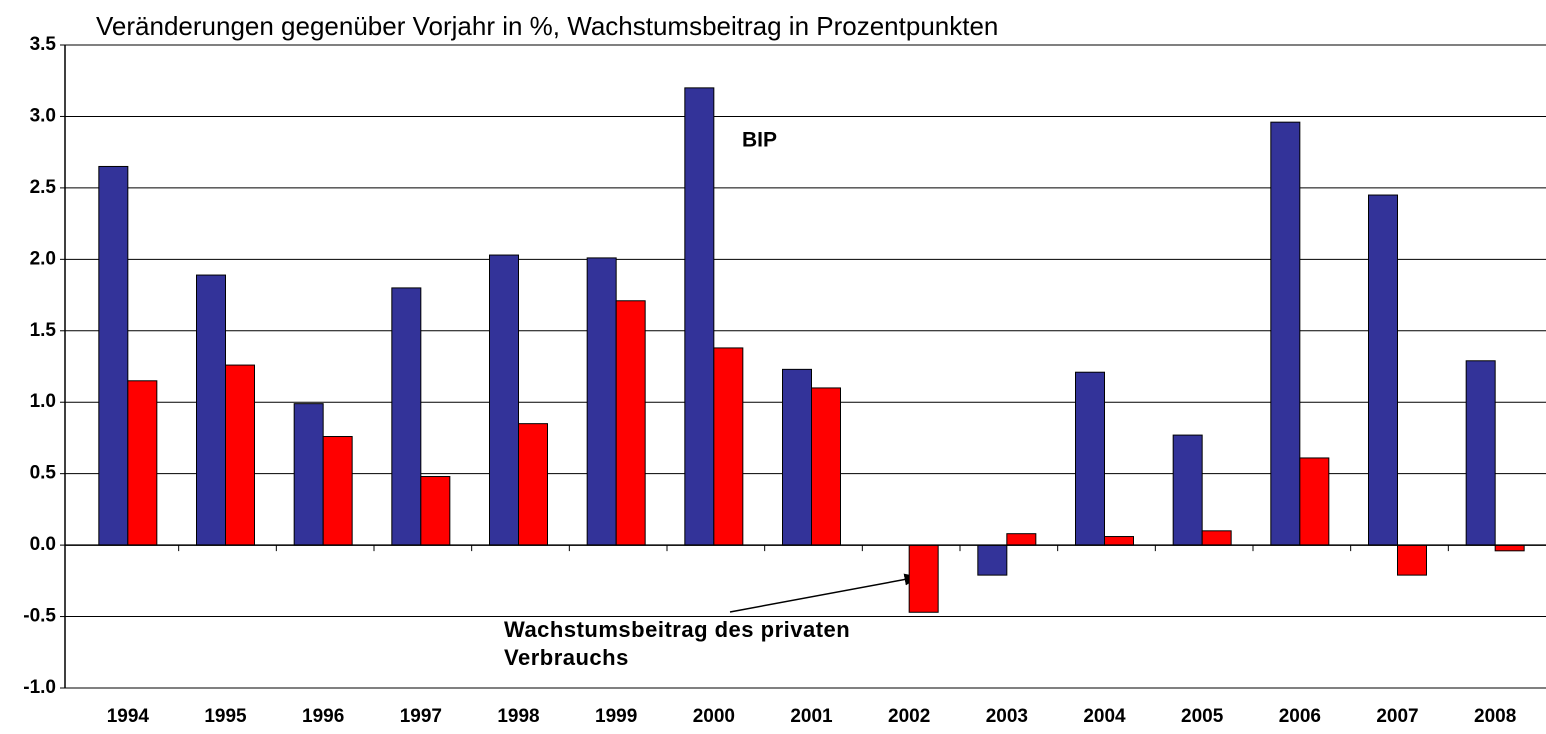 The image size is (1546, 734). Describe the element at coordinates (714, 716) in the screenshot. I see `x-tick-label: 2000` at that location.